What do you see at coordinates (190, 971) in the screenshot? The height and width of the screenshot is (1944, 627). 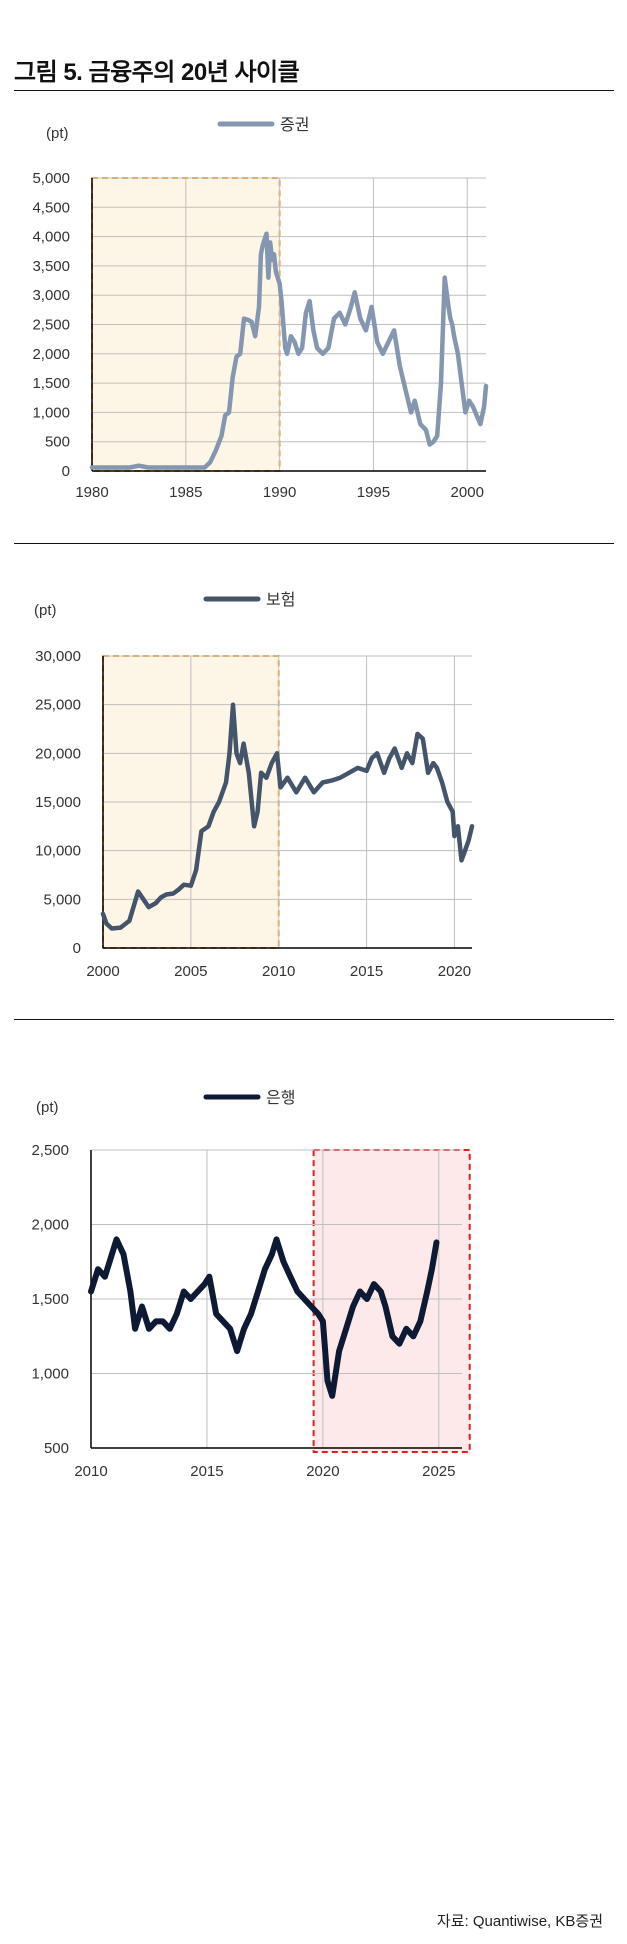 I see `x-tick-label: 2005` at bounding box center [190, 971].